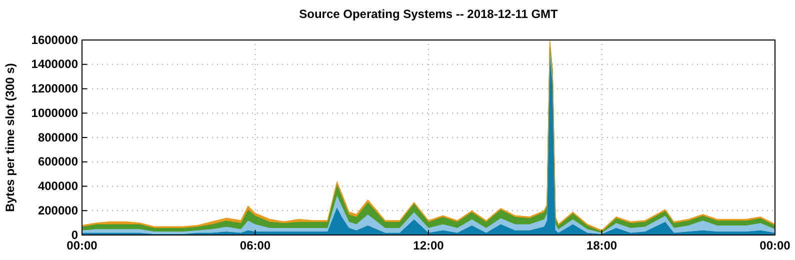 The image size is (795, 260). Describe the element at coordinates (602, 245) in the screenshot. I see `x-tick-label: 18:00` at that location.